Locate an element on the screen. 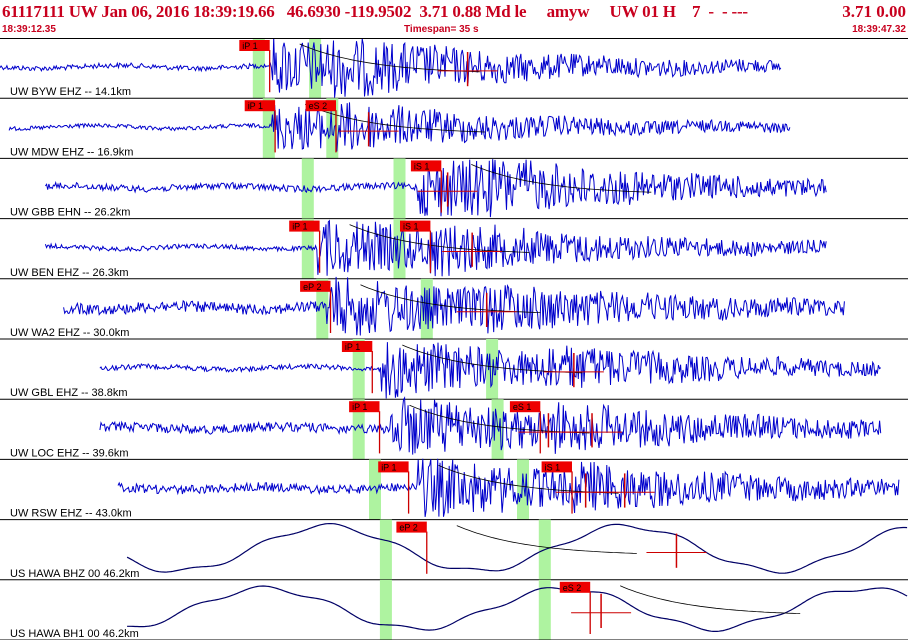 This screenshot has width=908, height=640. channel-label: UW BEN EHZ -- 26.3km is located at coordinates (69, 273).